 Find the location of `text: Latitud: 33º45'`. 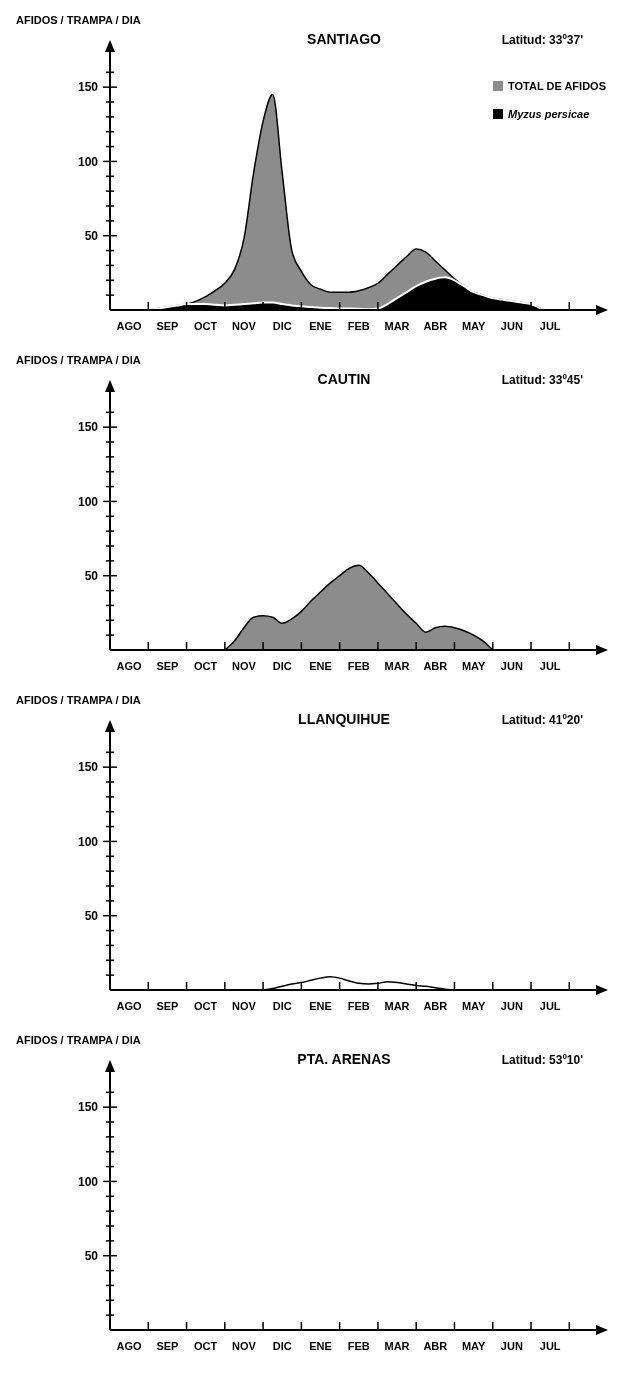

text: Latitud: 33º45' is located at coordinates (542, 380).